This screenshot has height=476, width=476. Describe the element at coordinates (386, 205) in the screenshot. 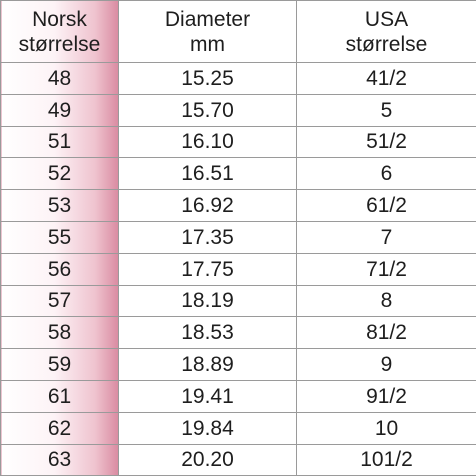

I see `table-cell: 61/2` at that location.